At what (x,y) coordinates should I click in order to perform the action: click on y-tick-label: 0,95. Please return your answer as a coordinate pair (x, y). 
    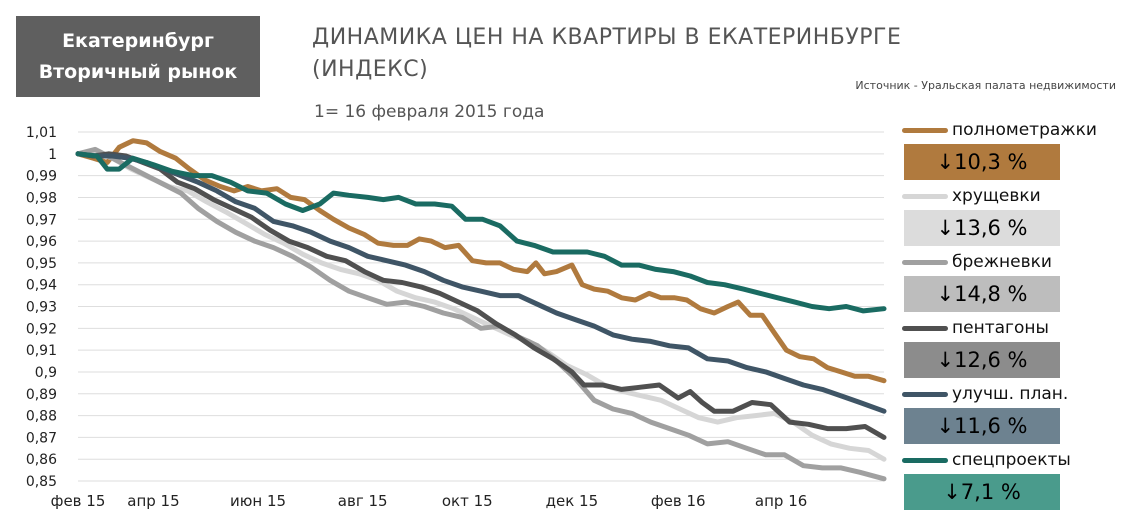
    Looking at the image, I should click on (41, 264).